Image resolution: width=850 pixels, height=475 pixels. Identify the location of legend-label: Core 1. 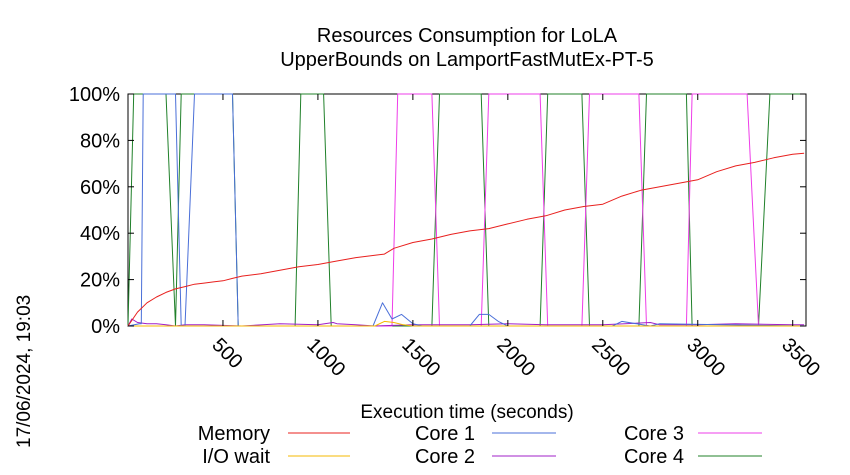
(445, 434).